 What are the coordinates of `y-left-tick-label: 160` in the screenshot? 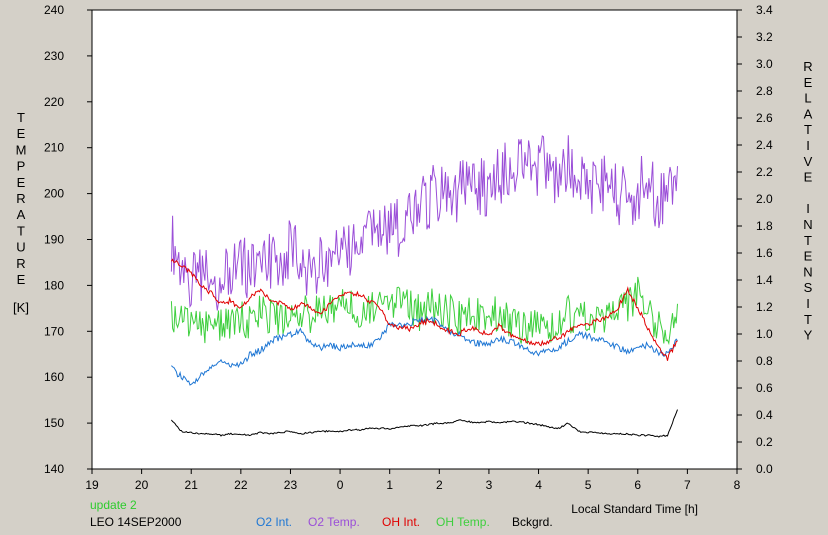 It's located at (54, 377).